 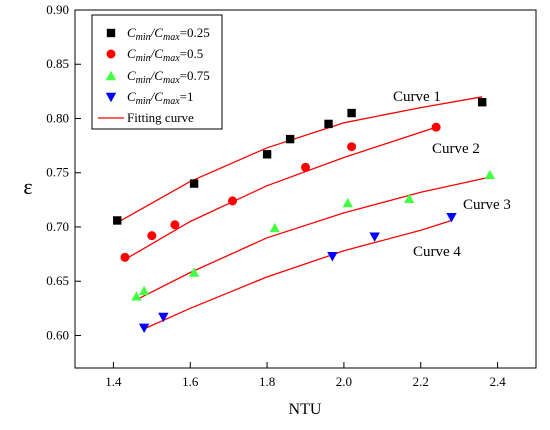 What do you see at coordinates (190, 381) in the screenshot?
I see `x-tick-label: 1.6` at bounding box center [190, 381].